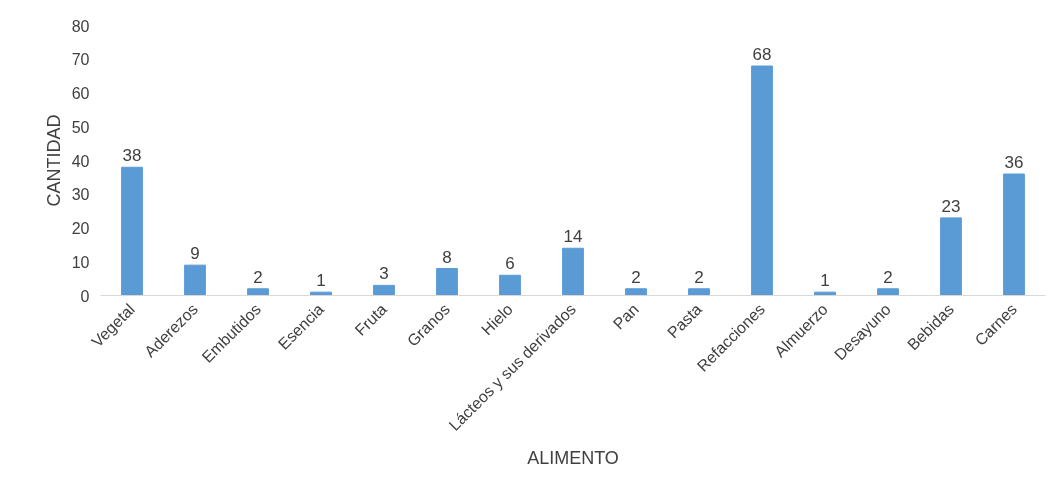  Describe the element at coordinates (80, 60) in the screenshot. I see `y-tick-label: 70` at that location.